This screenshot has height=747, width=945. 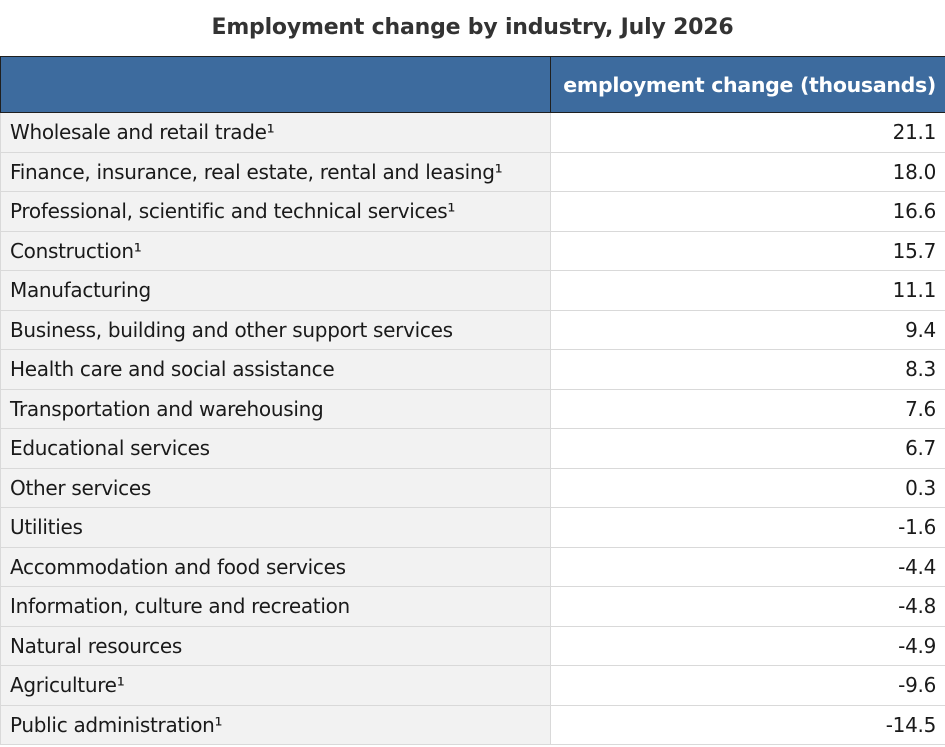 What do you see at coordinates (275, 369) in the screenshot?
I see `industry-label: Health care and social assistance` at bounding box center [275, 369].